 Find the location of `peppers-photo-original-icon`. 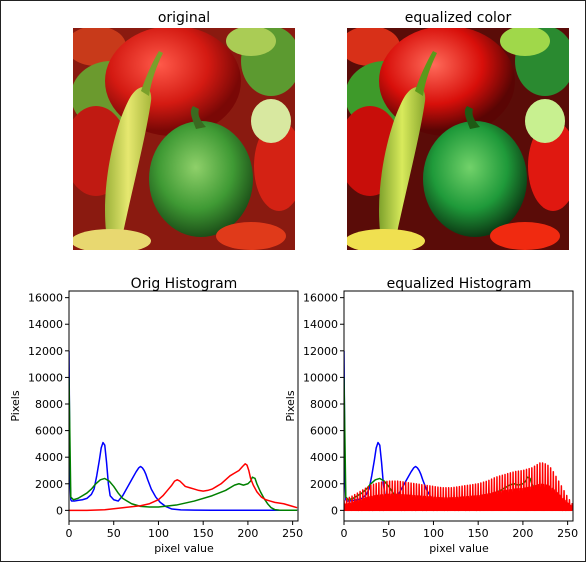

peppers-photo-original-icon is located at coordinates (184, 139).